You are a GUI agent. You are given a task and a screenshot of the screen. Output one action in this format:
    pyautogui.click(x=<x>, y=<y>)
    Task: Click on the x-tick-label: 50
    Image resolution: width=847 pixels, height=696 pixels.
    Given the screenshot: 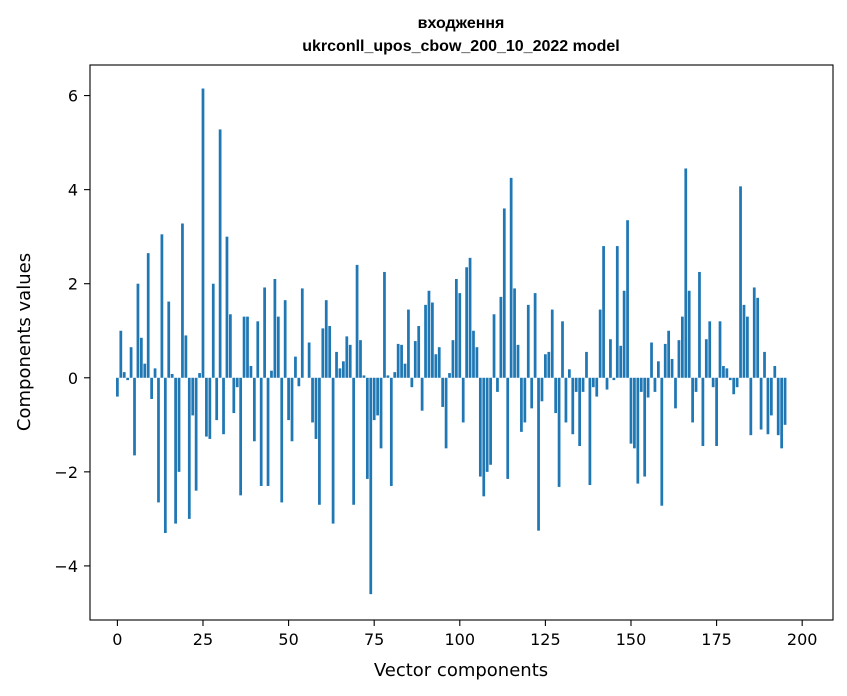 What is the action you would take?
    pyautogui.click(x=288, y=639)
    